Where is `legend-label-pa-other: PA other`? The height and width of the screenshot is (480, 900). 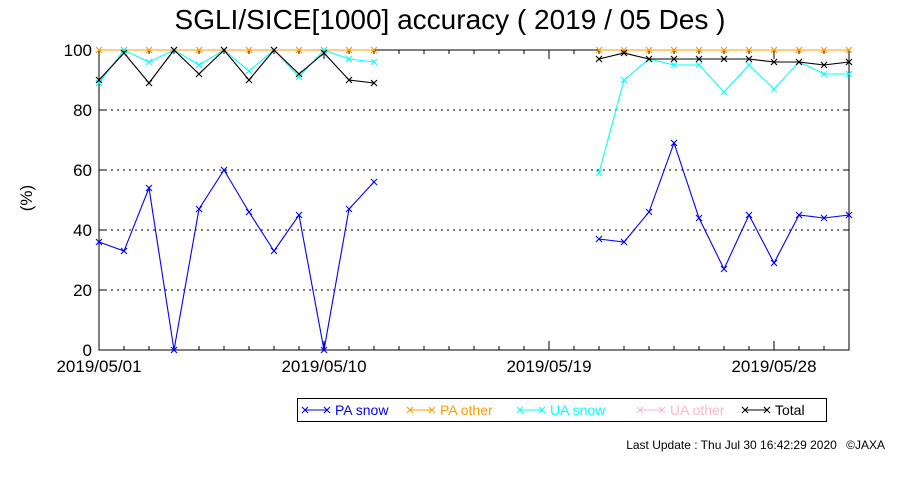
legend-label-pa-other: PA other is located at coordinates (466, 410).